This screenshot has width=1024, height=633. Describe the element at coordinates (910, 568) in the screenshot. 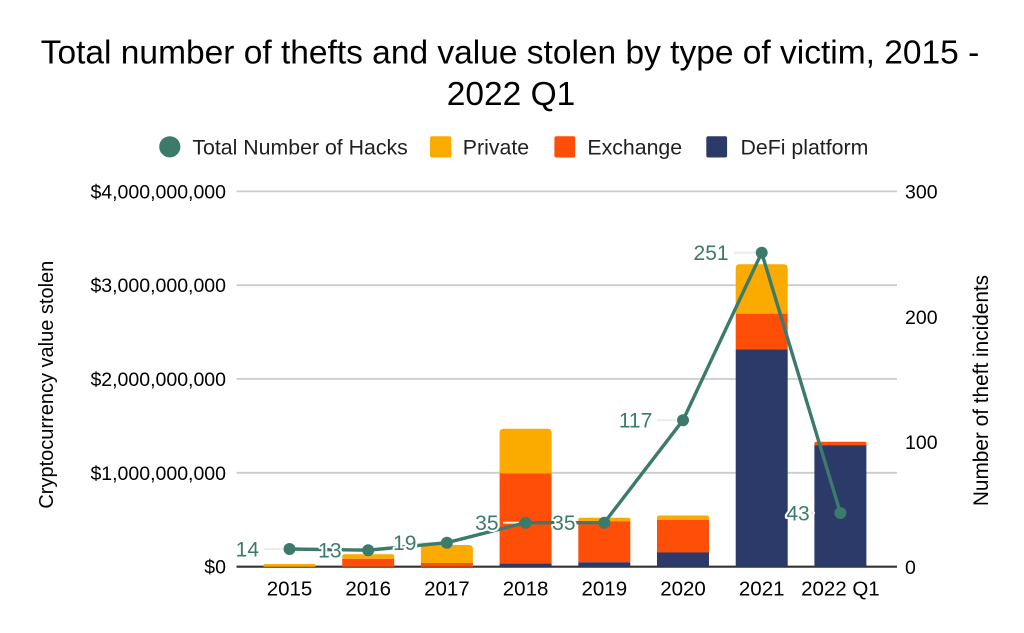

I see `svg-text: 0` at that location.